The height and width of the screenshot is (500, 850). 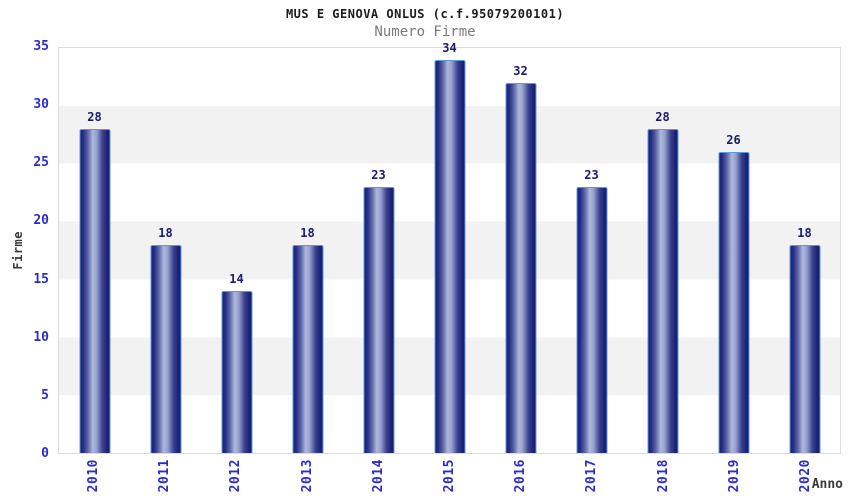 What do you see at coordinates (236, 250) in the screenshot?
I see `bar-slot-2012: 14` at bounding box center [236, 250].